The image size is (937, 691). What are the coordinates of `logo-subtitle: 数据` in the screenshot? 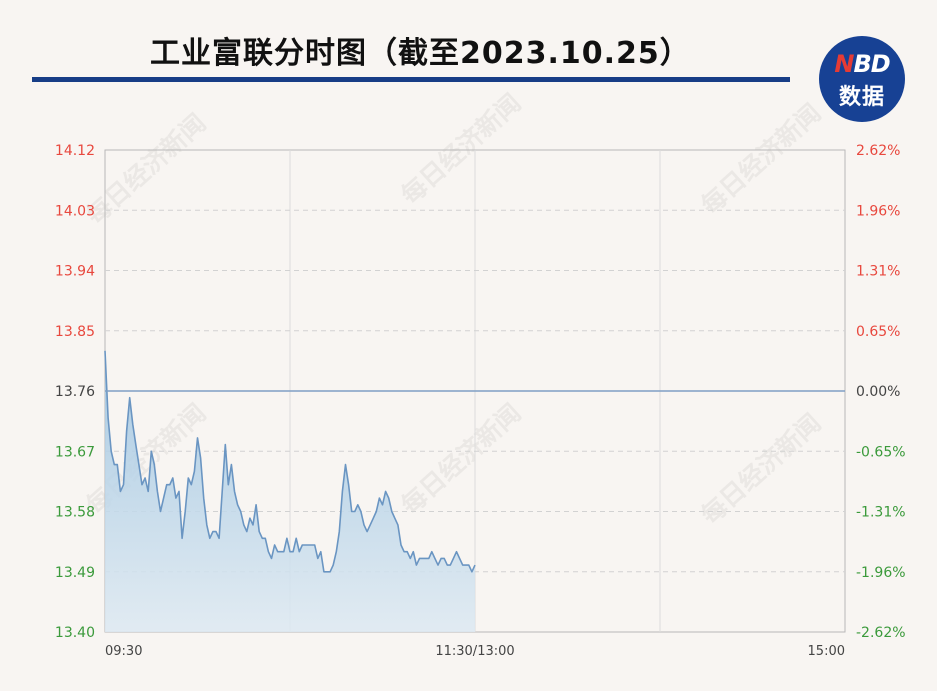 It's located at (861, 97).